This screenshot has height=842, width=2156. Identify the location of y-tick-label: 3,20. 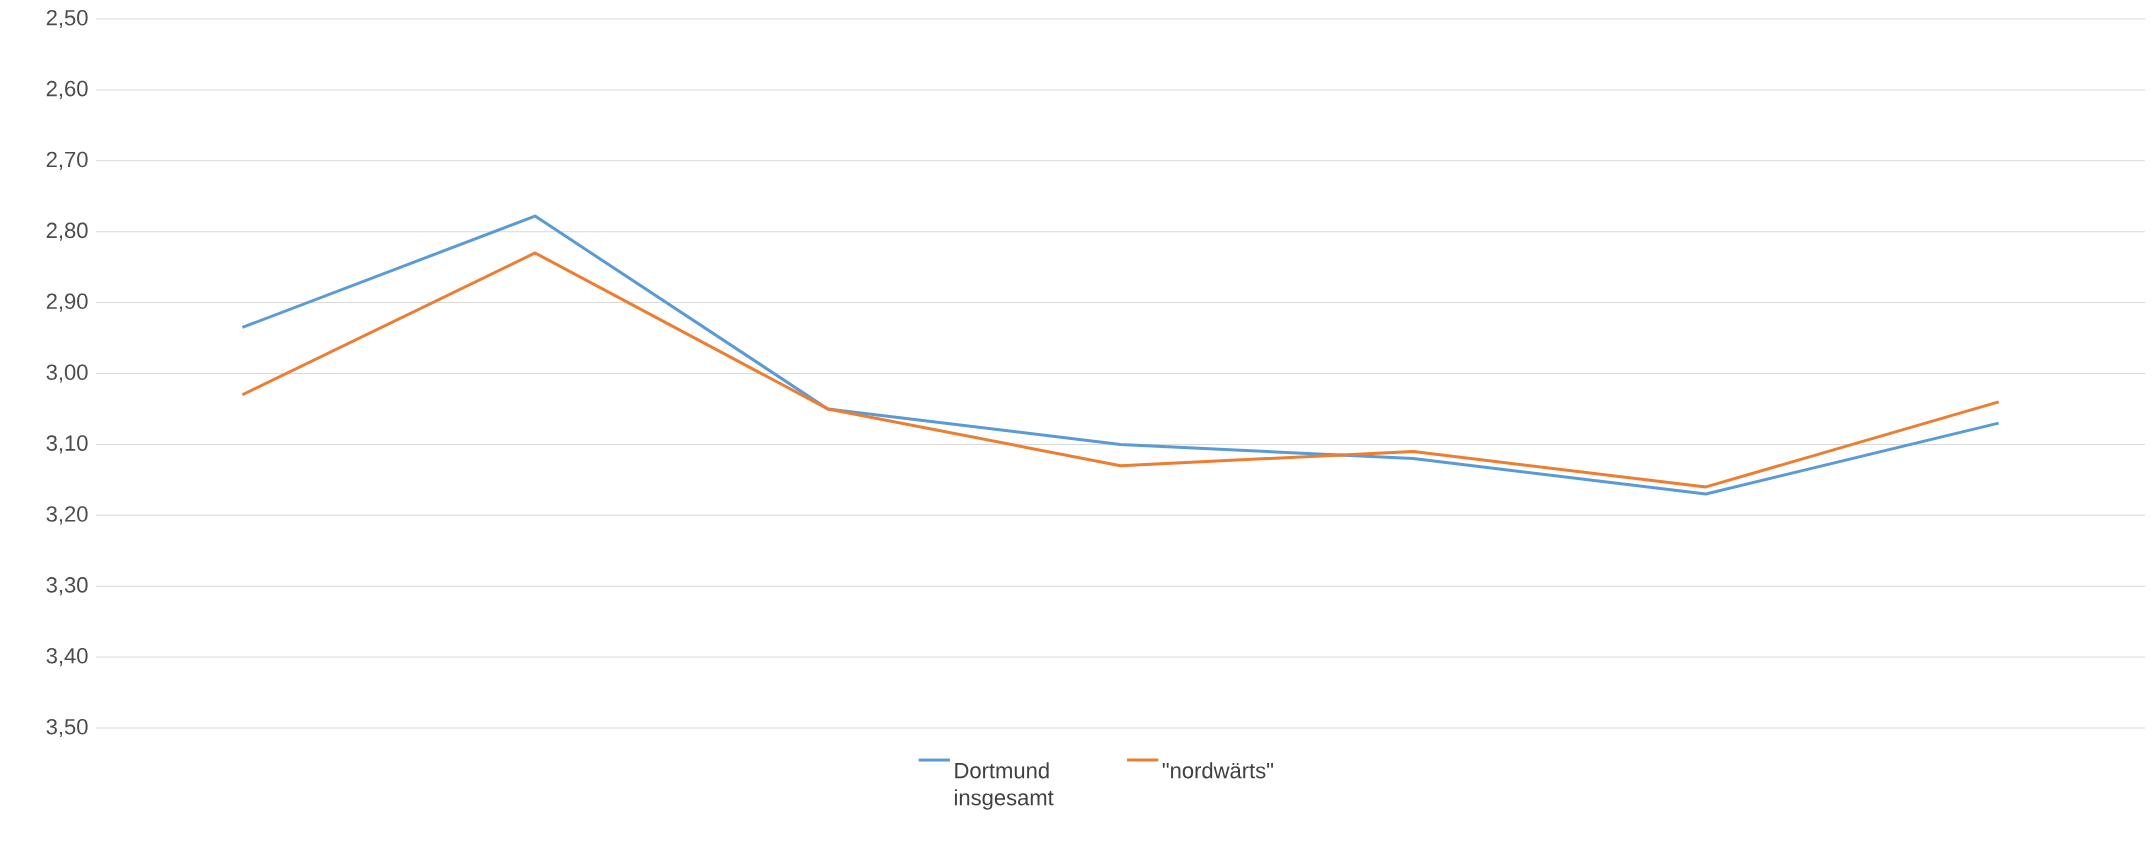
(67, 515).